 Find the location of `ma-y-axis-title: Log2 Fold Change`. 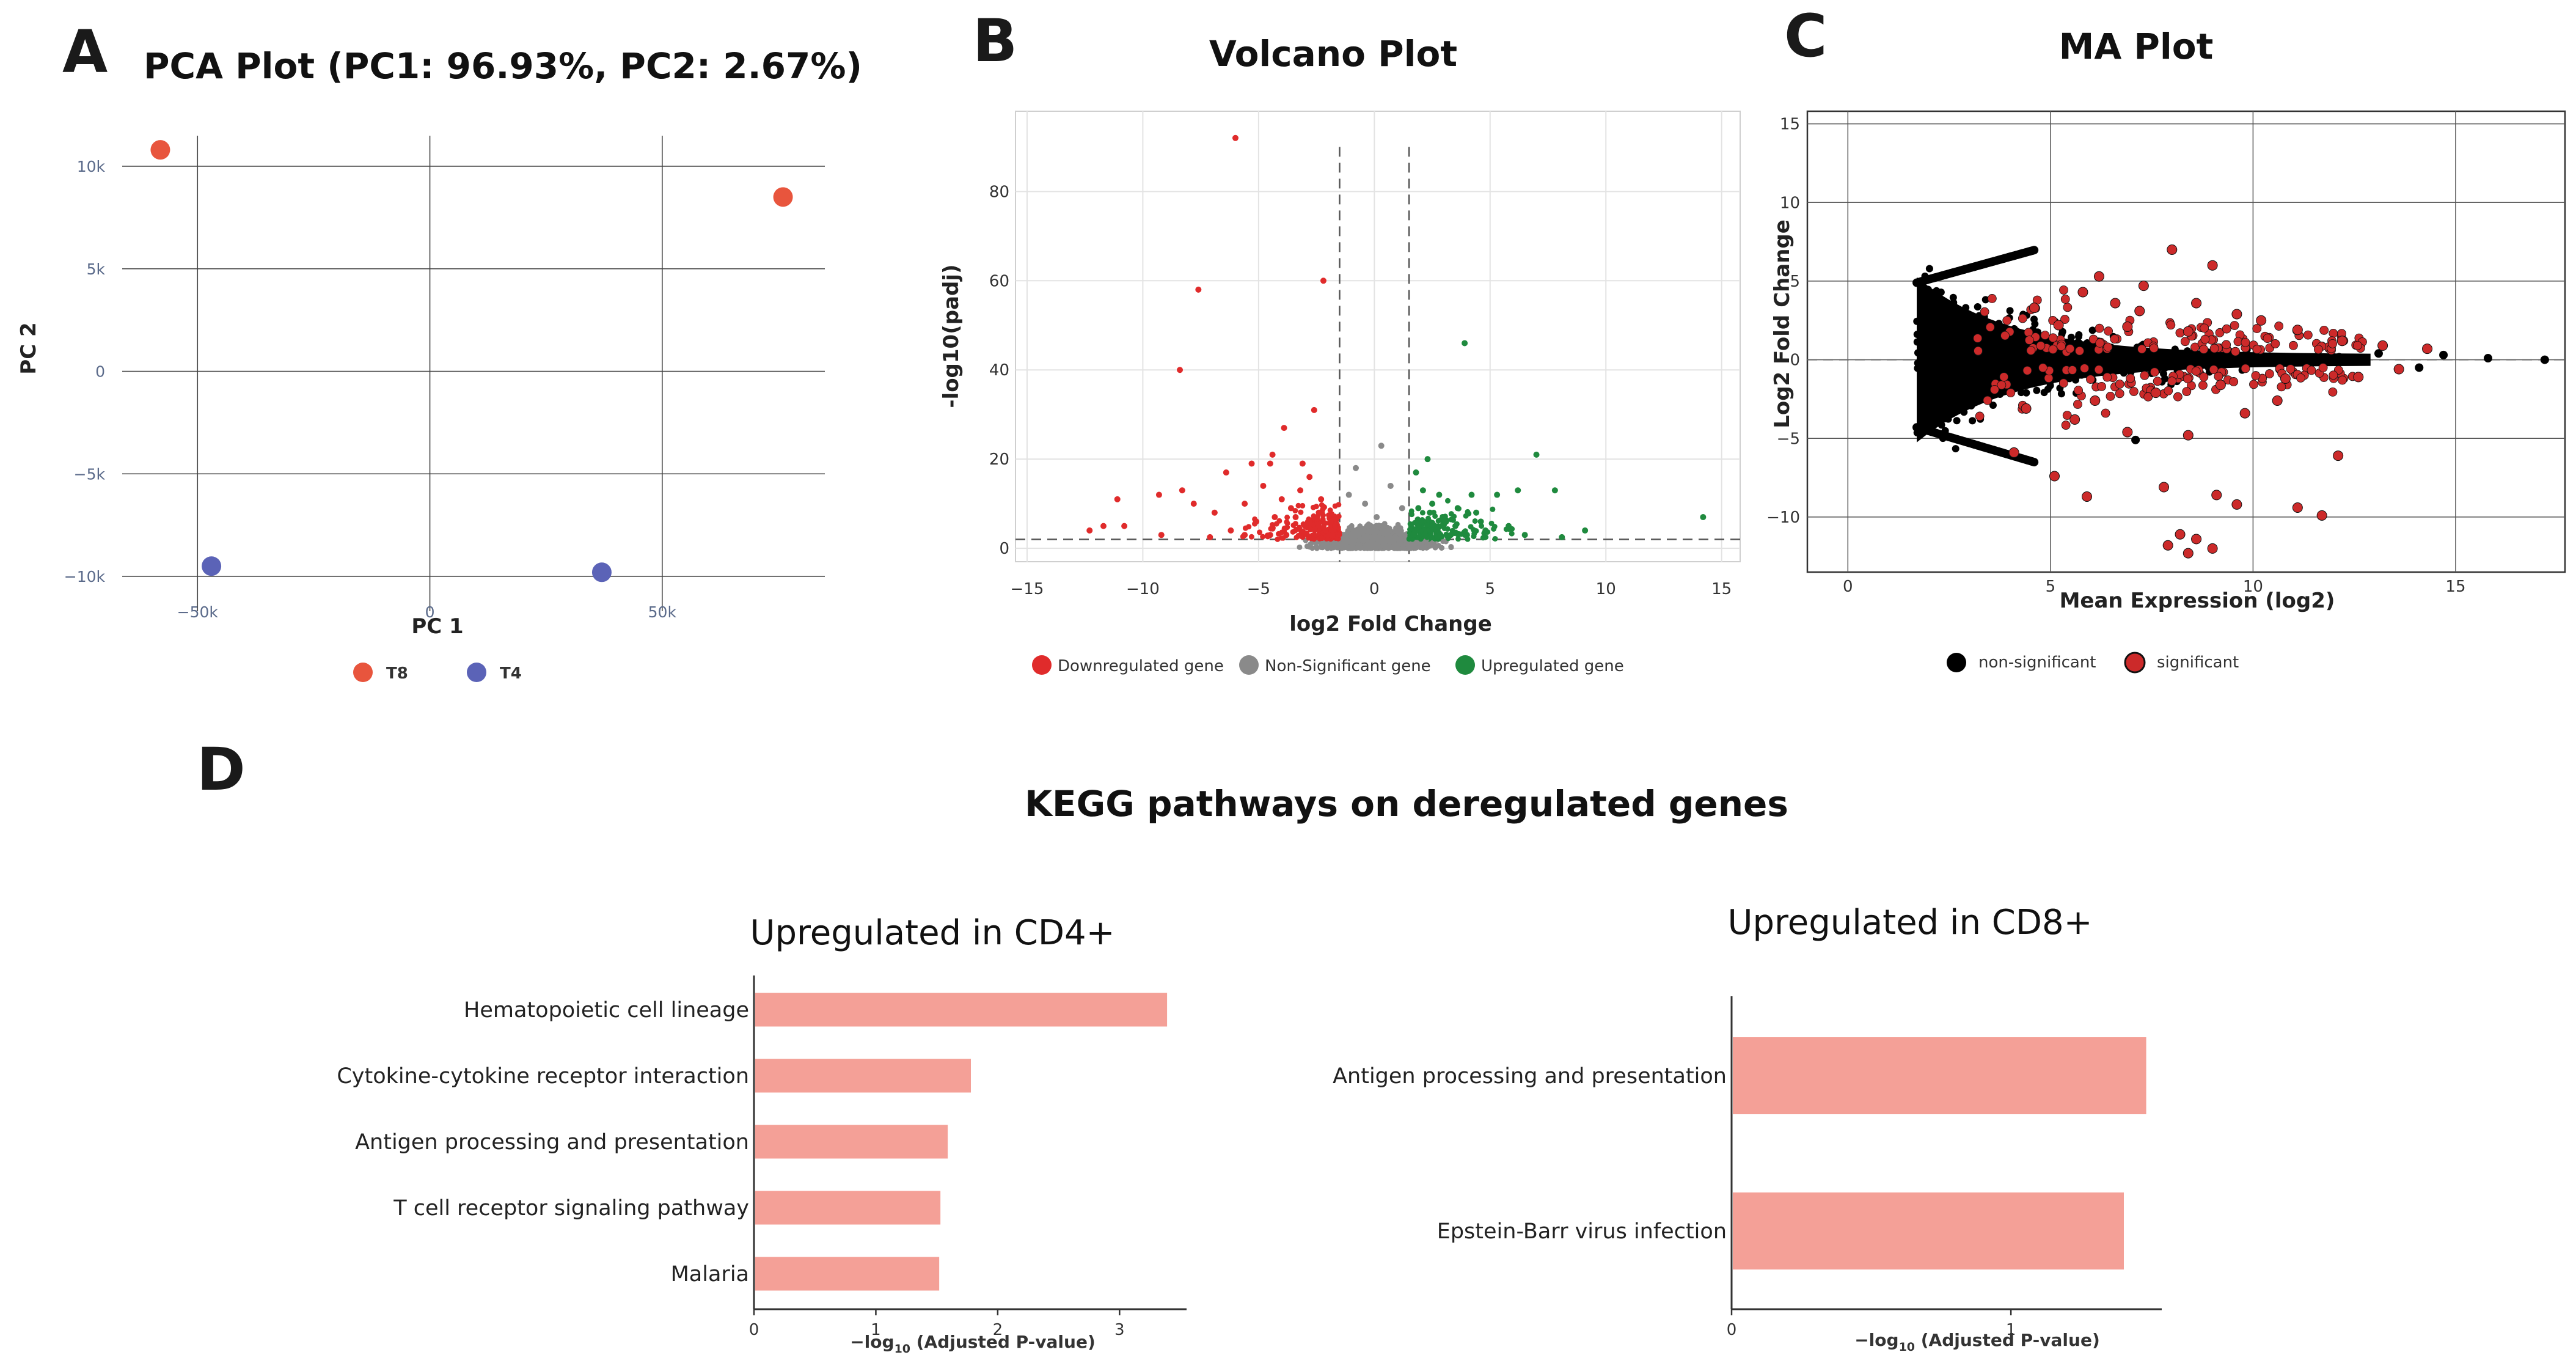

ma-y-axis-title: Log2 Fold Change is located at coordinates (1782, 323).